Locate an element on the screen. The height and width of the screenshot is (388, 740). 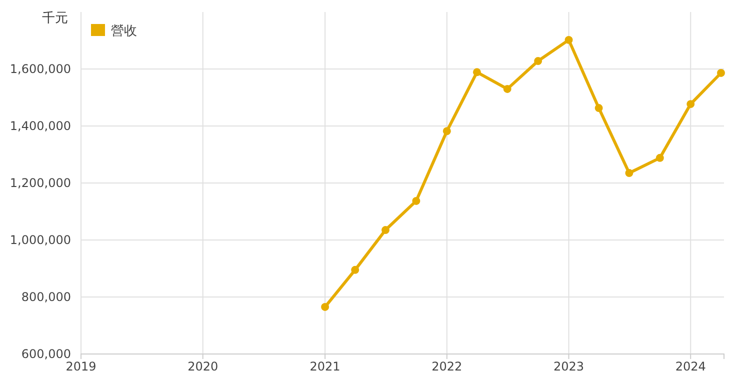
legend-label: 營收 is located at coordinates (124, 31).